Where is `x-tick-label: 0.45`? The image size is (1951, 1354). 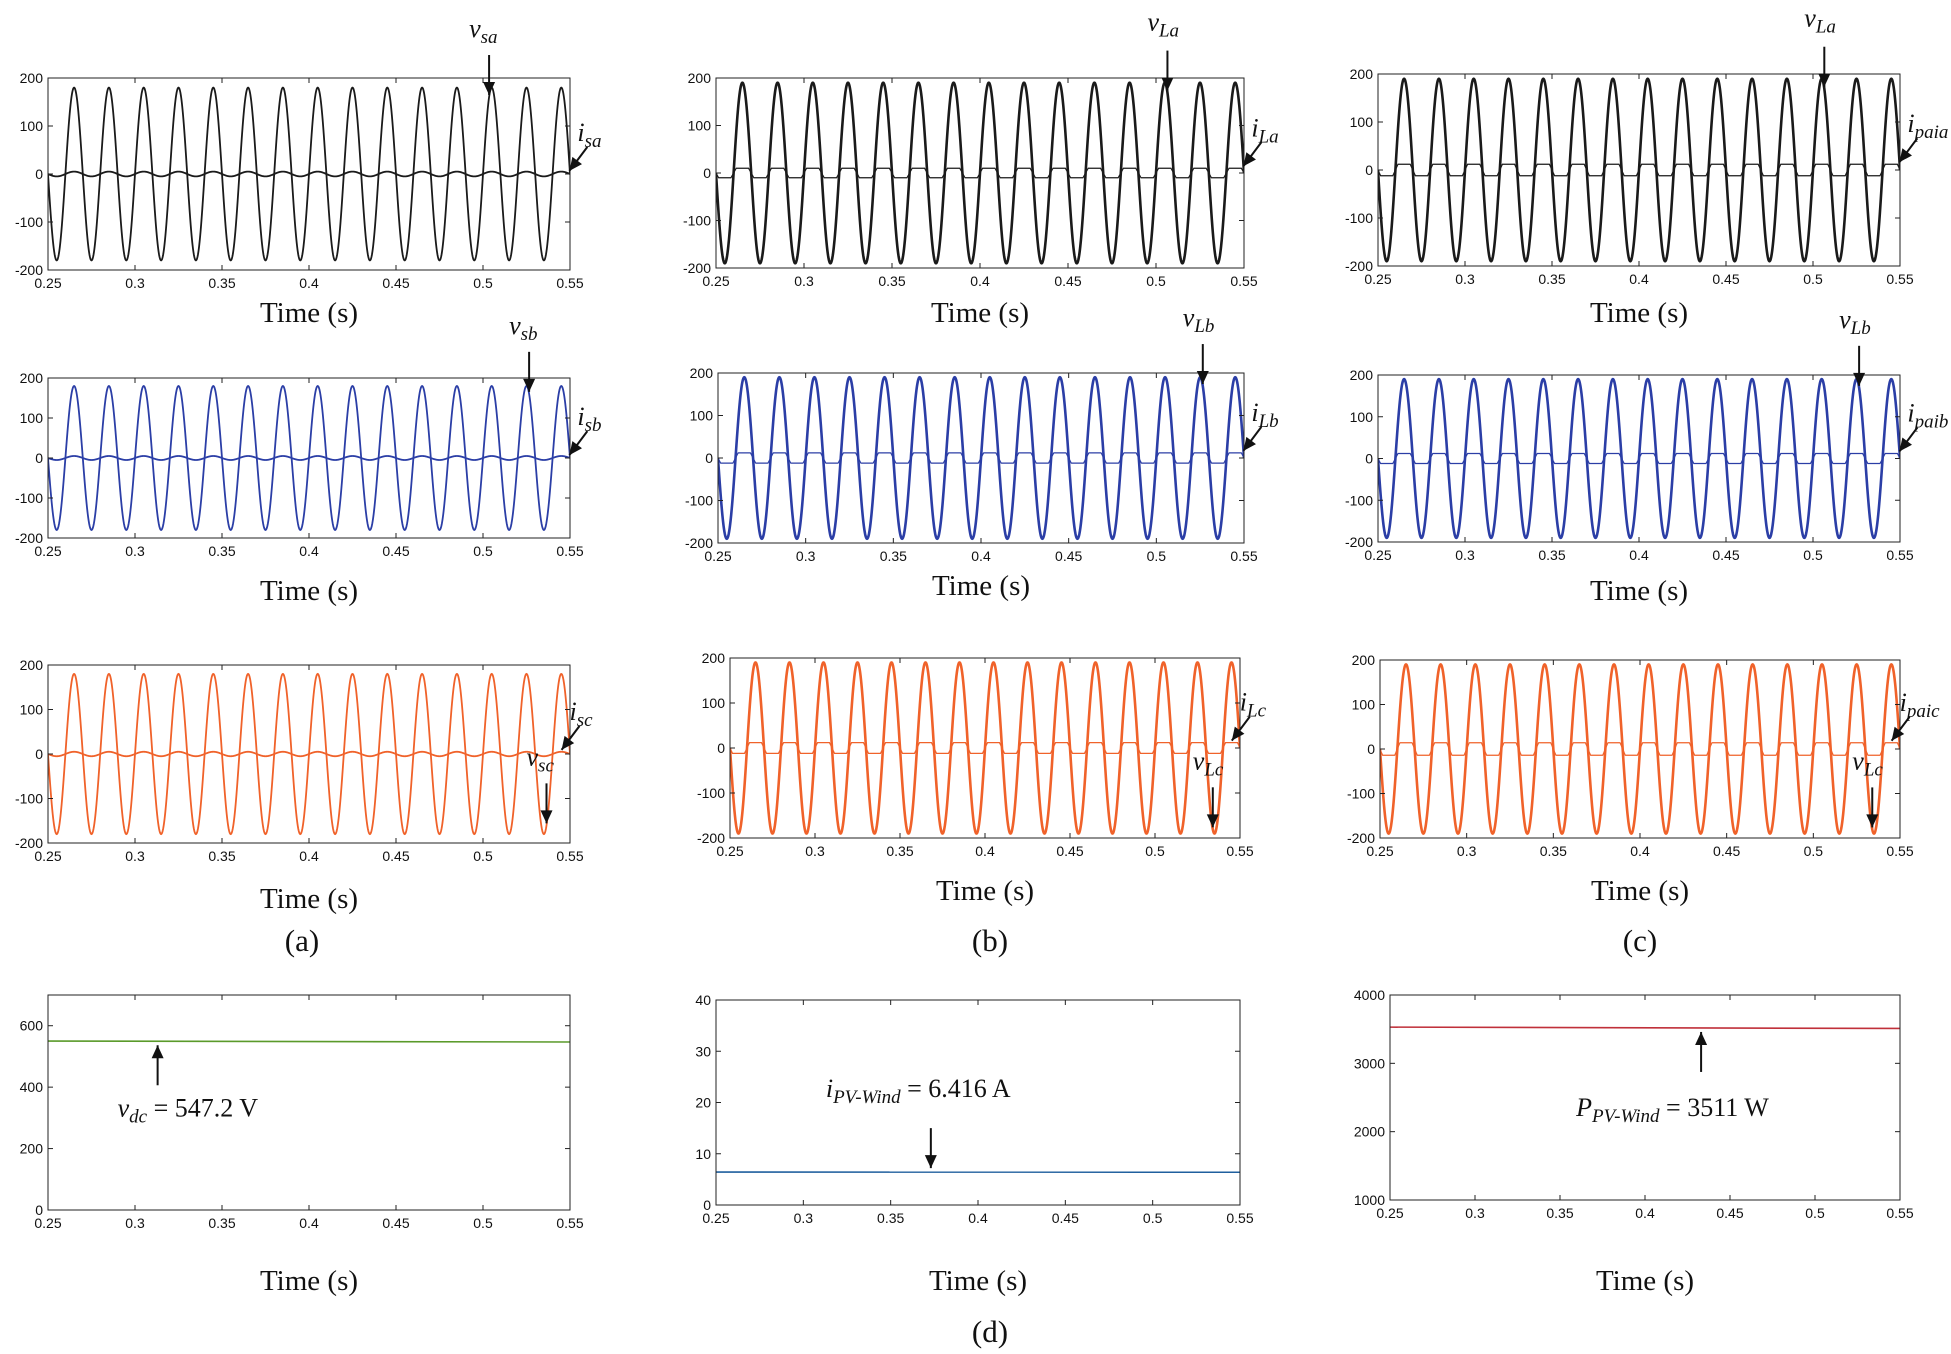 x-tick-label: 0.45 is located at coordinates (1067, 281).